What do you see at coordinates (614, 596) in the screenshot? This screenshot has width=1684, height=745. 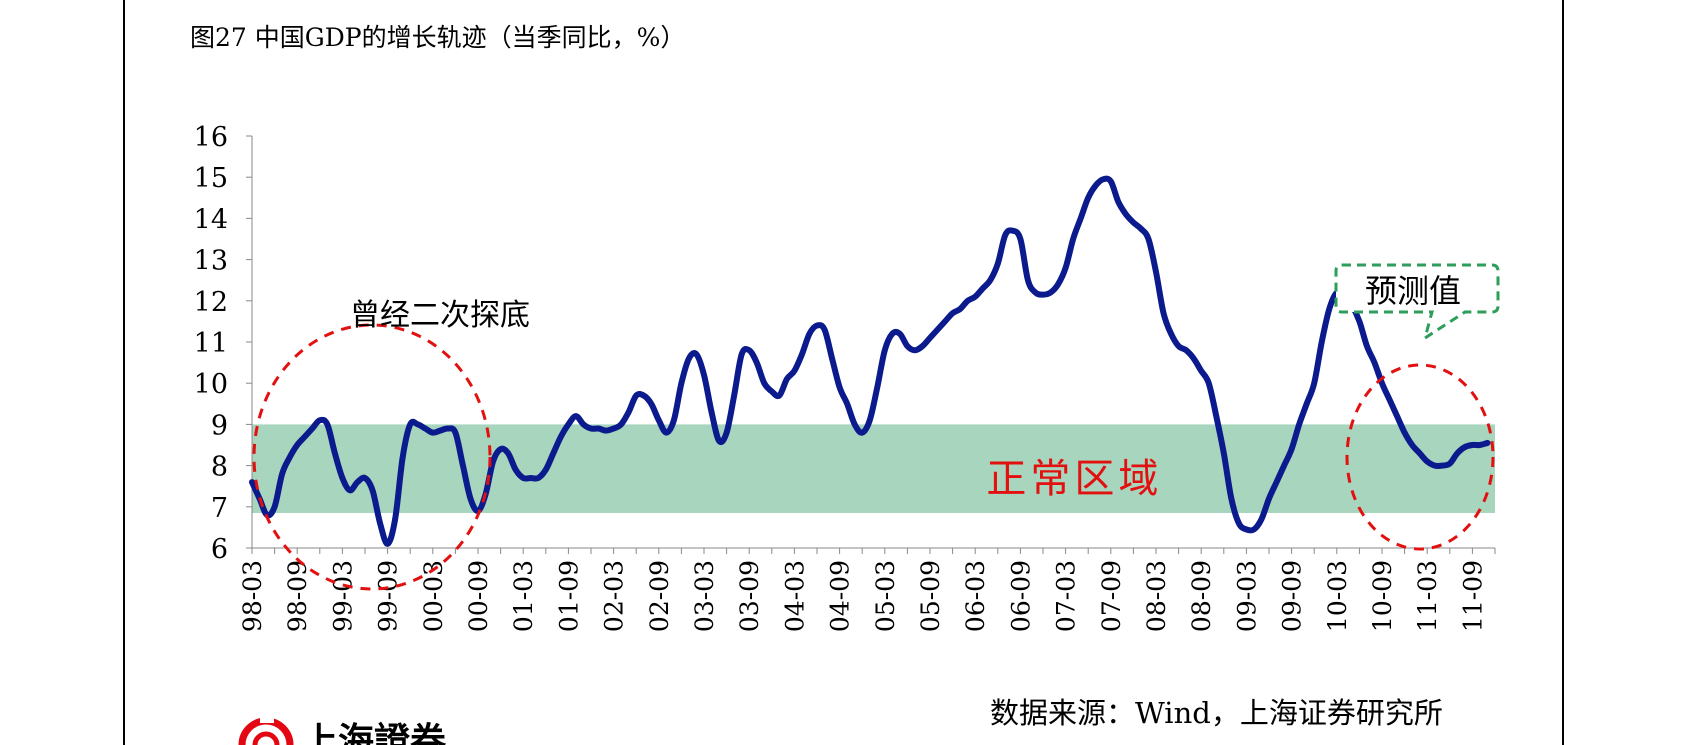 I see `x-tick-label: 02-03` at bounding box center [614, 596].